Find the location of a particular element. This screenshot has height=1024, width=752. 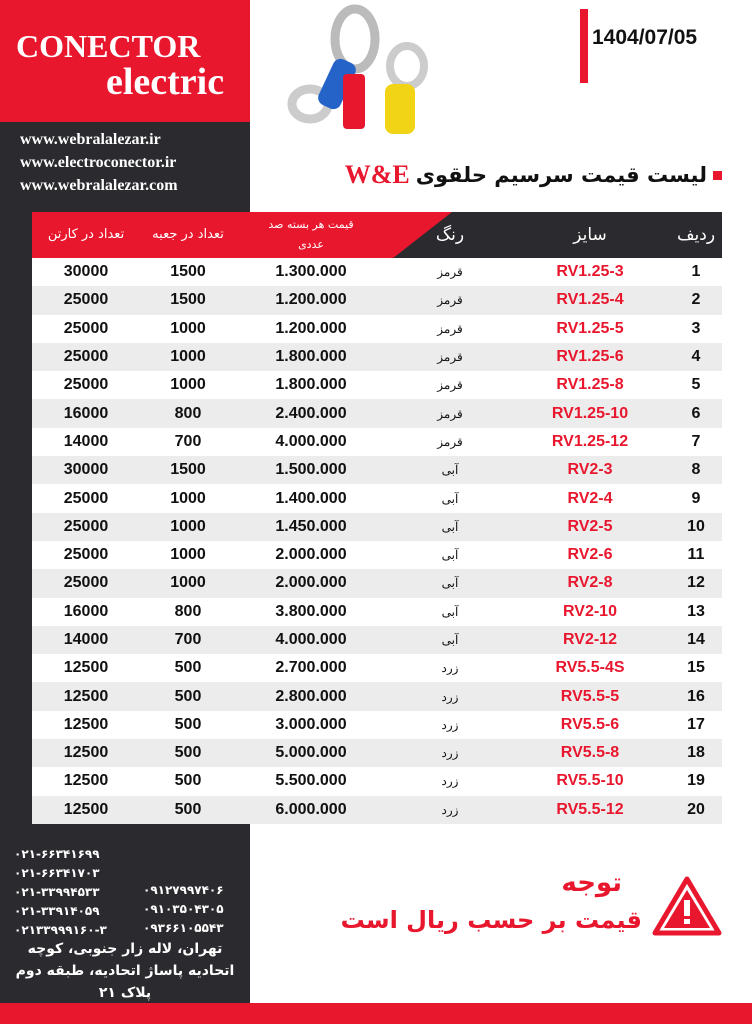

cell-carton-qty: 14000 is located at coordinates (86, 441).